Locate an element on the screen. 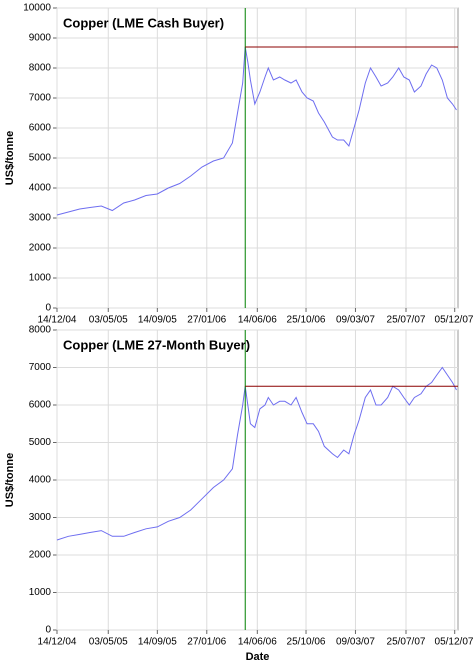 The width and height of the screenshot is (476, 666). chart-title: Copper (LME 27-Month Buyer) is located at coordinates (156, 344).